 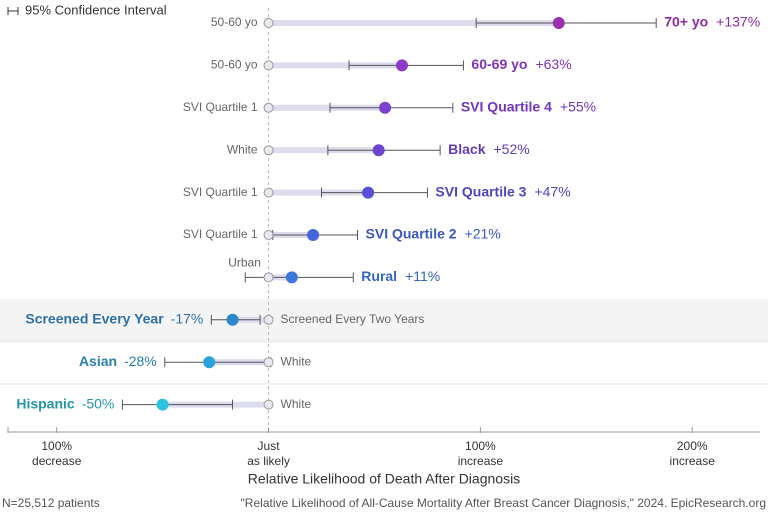 I want to click on note: N=25,512 patients, so click(x=51, y=503).